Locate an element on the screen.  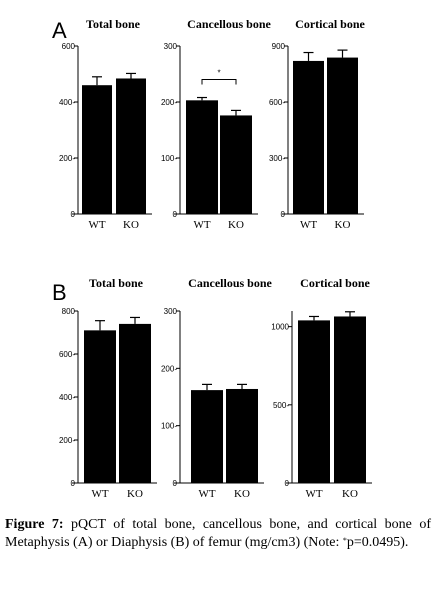
caption-significance-mark: * is located at coordinates (344, 540).